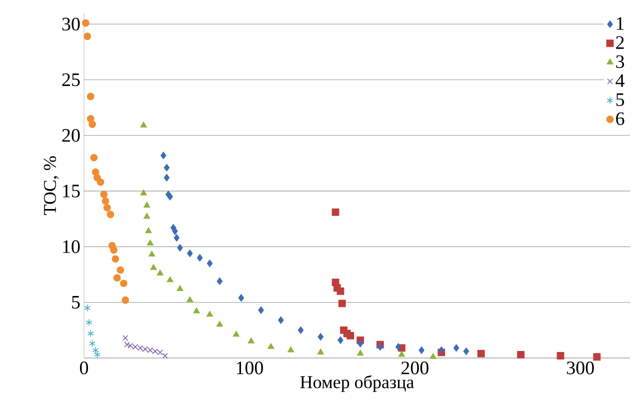  Describe the element at coordinates (620, 61) in the screenshot. I see `legend-label: 3` at that location.